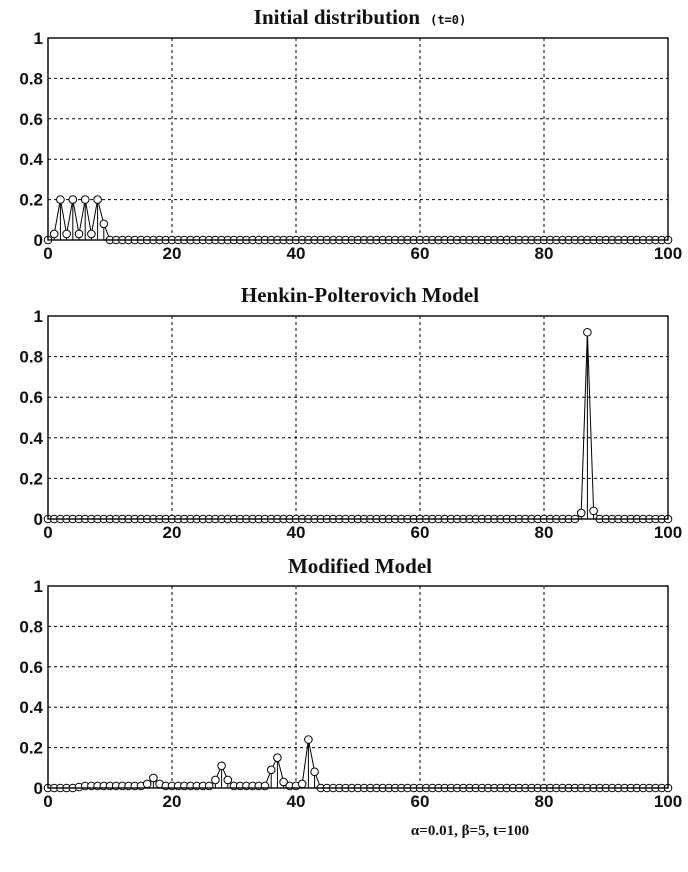 Image resolution: width=688 pixels, height=872 pixels. What do you see at coordinates (470, 831) in the screenshot?
I see `footnote: α=0.01, β=5, t=100` at bounding box center [470, 831].